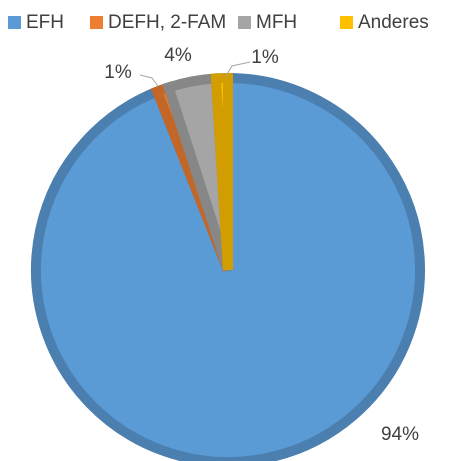 Image resolution: width=454 pixels, height=461 pixels. What do you see at coordinates (167, 22) in the screenshot?
I see `legend-label: DEFH, 2-FAM` at bounding box center [167, 22].